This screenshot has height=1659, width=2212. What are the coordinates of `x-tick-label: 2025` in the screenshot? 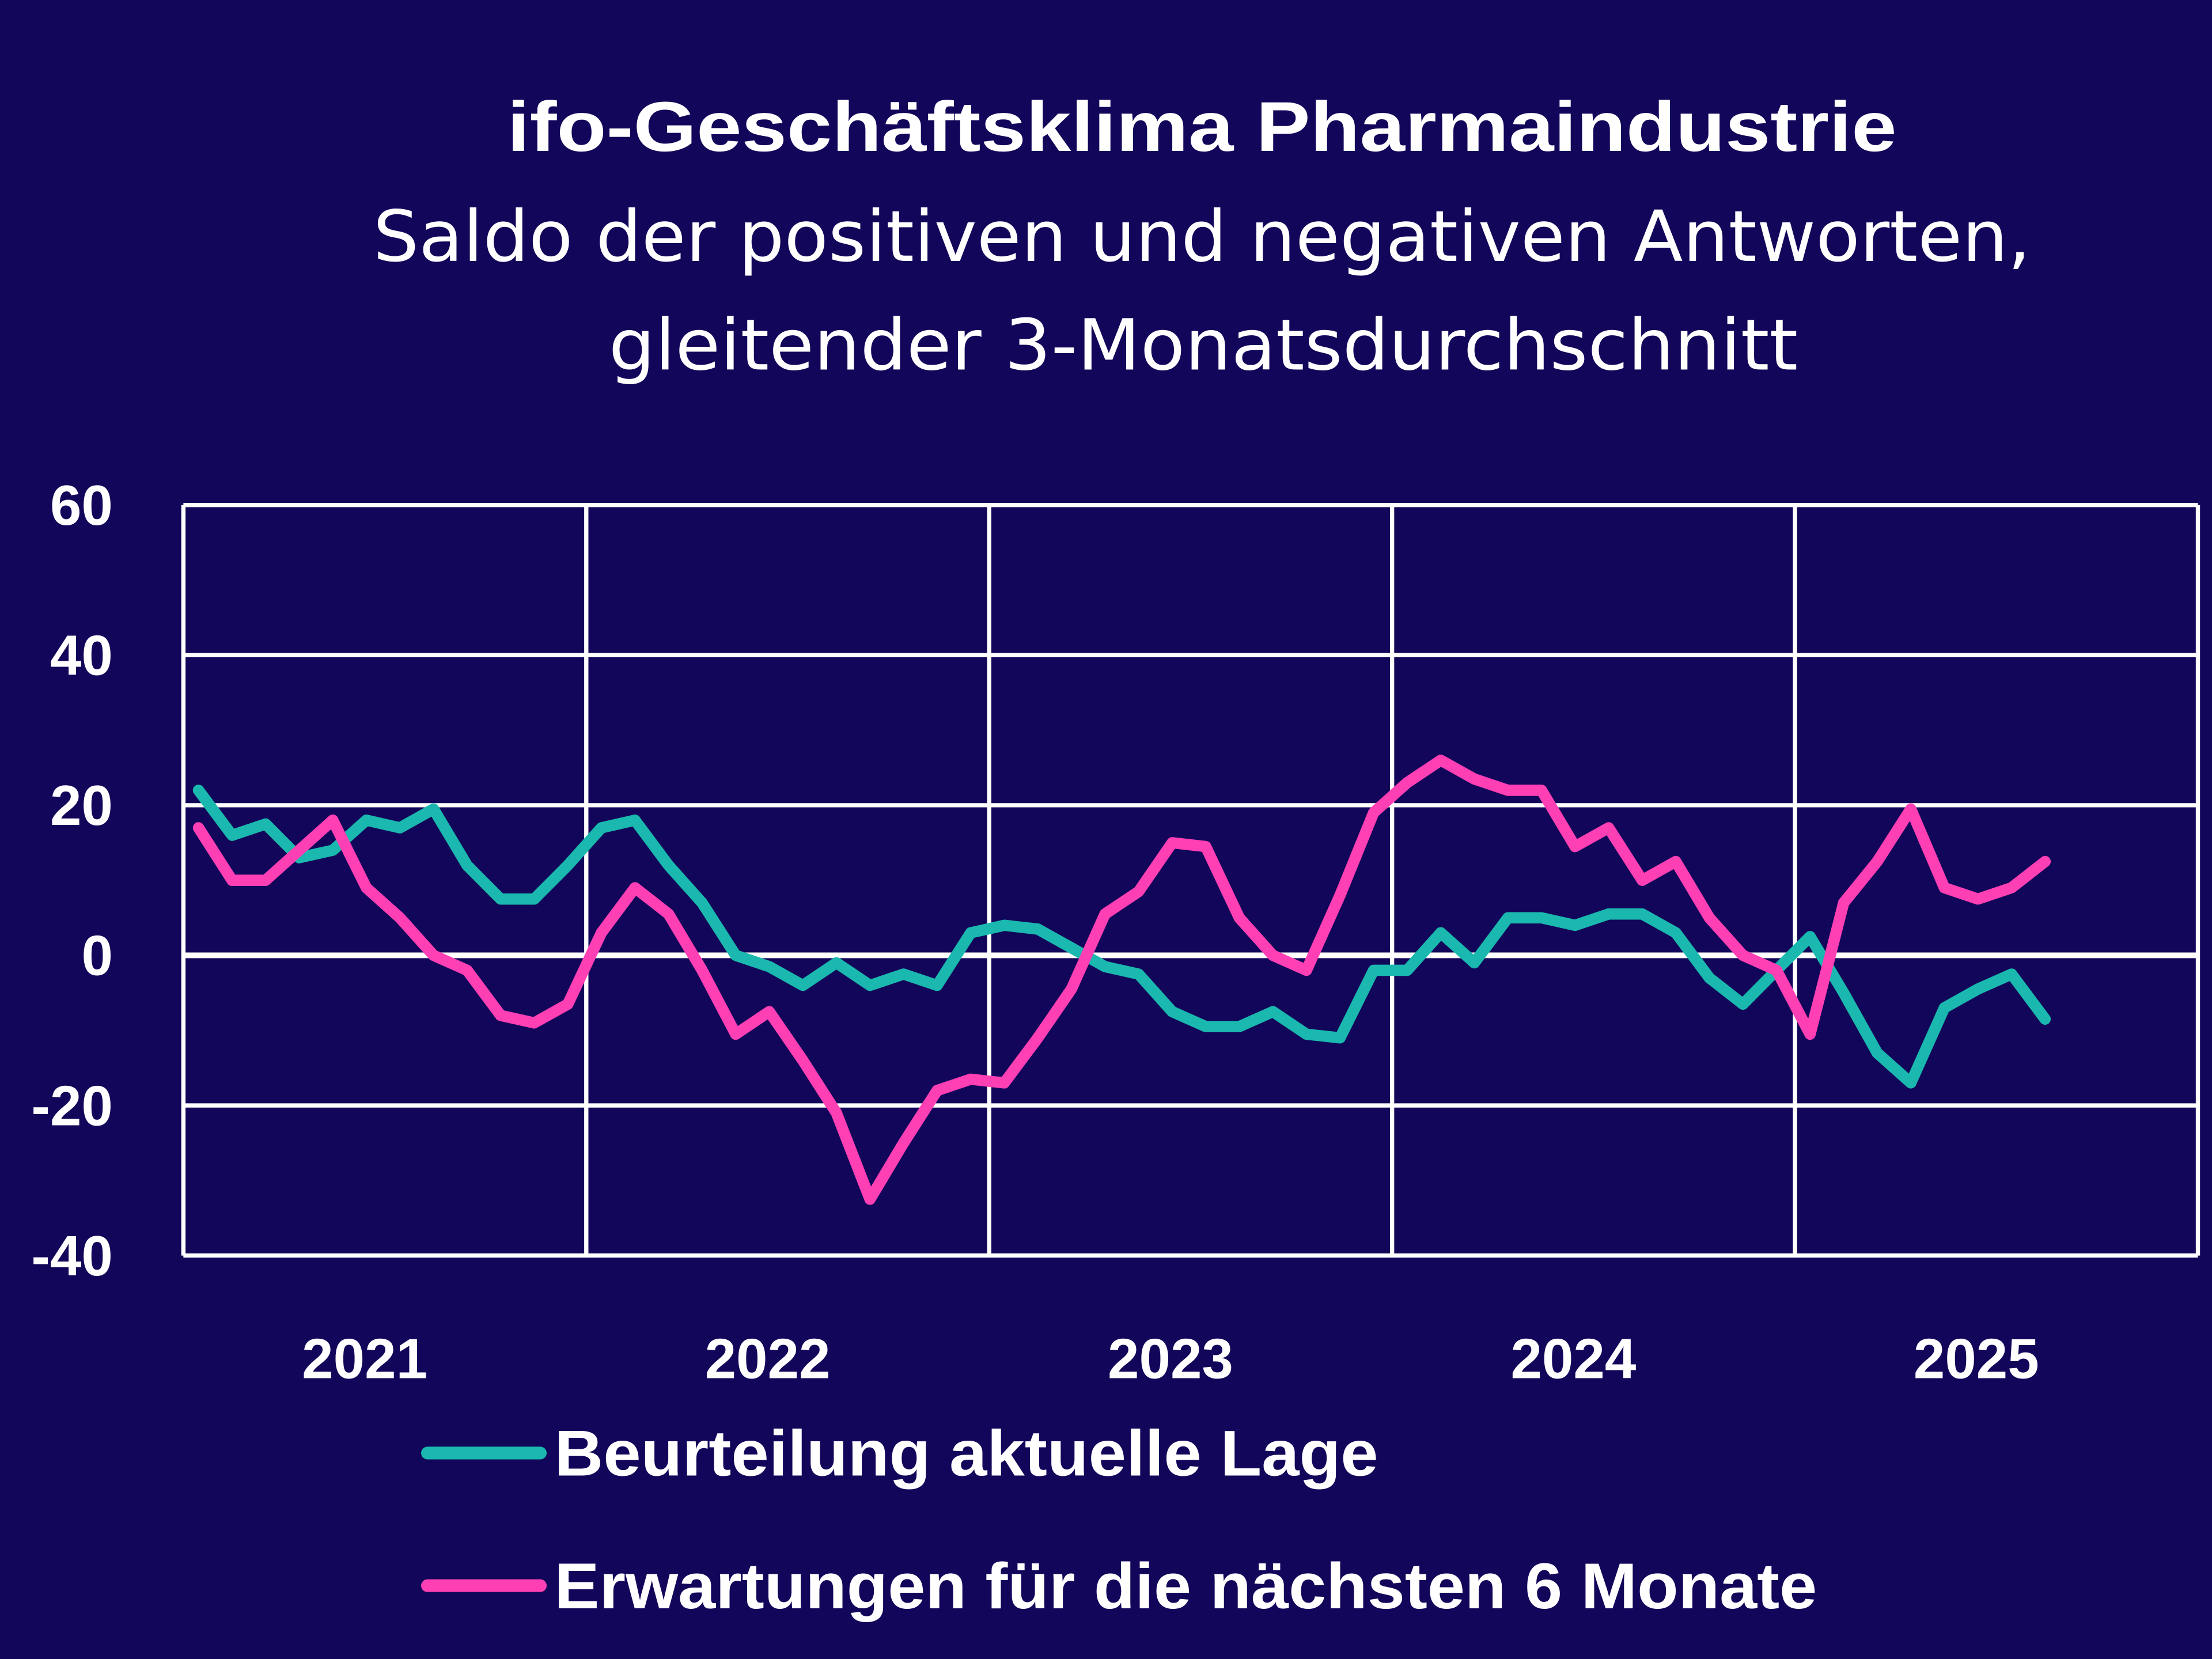 It's located at (1976, 1359).